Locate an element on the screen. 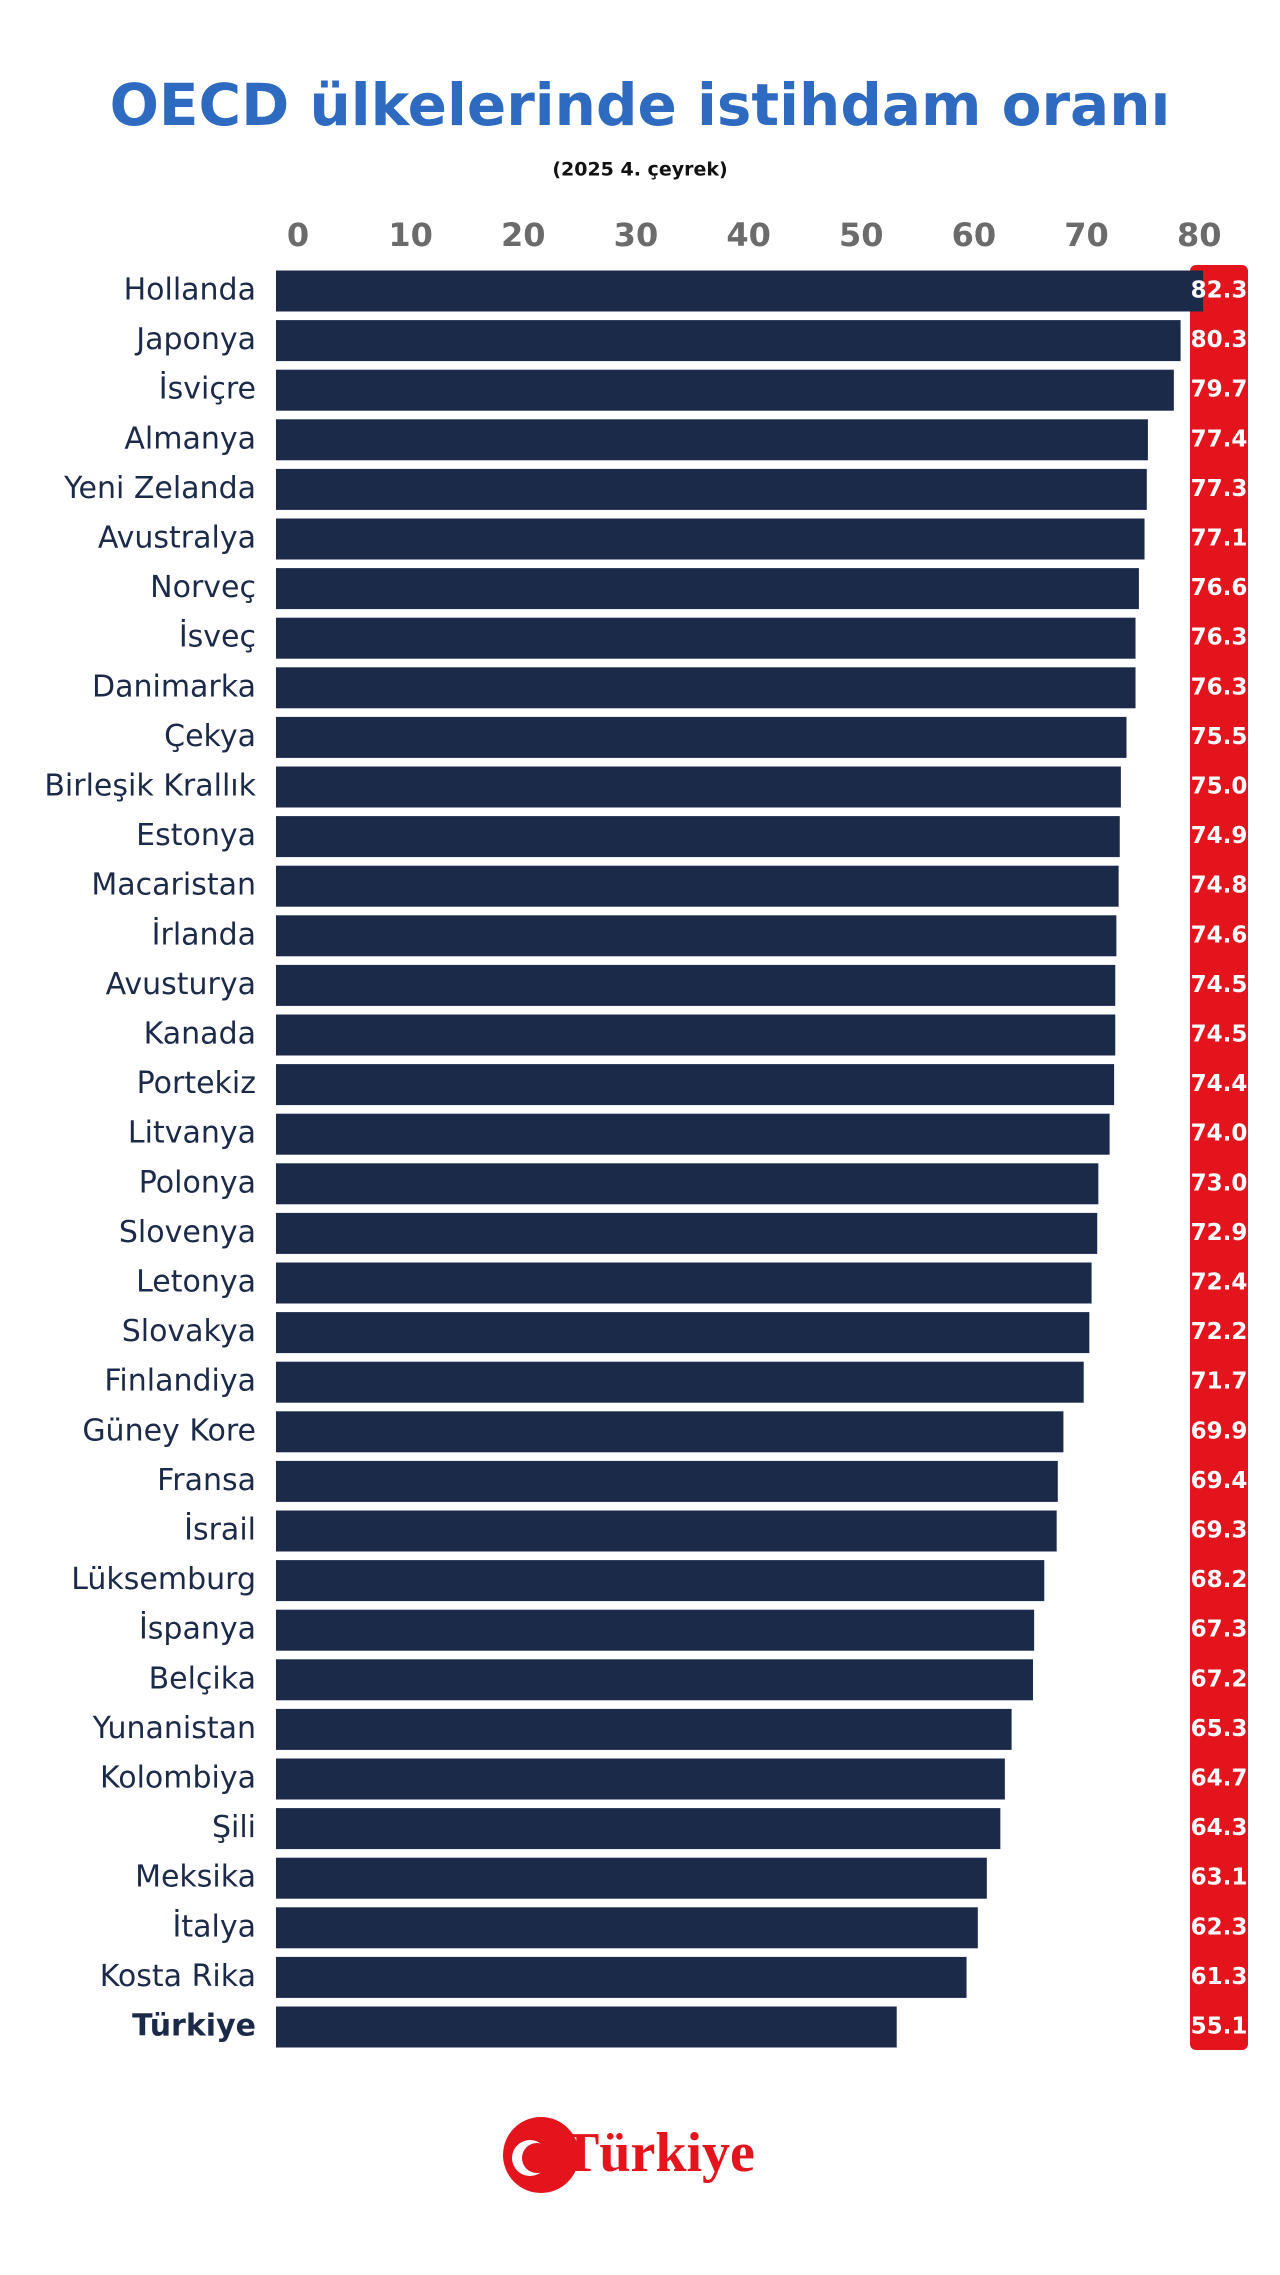 The height and width of the screenshot is (2275, 1280). x-tick-label: 80 is located at coordinates (1199, 235).